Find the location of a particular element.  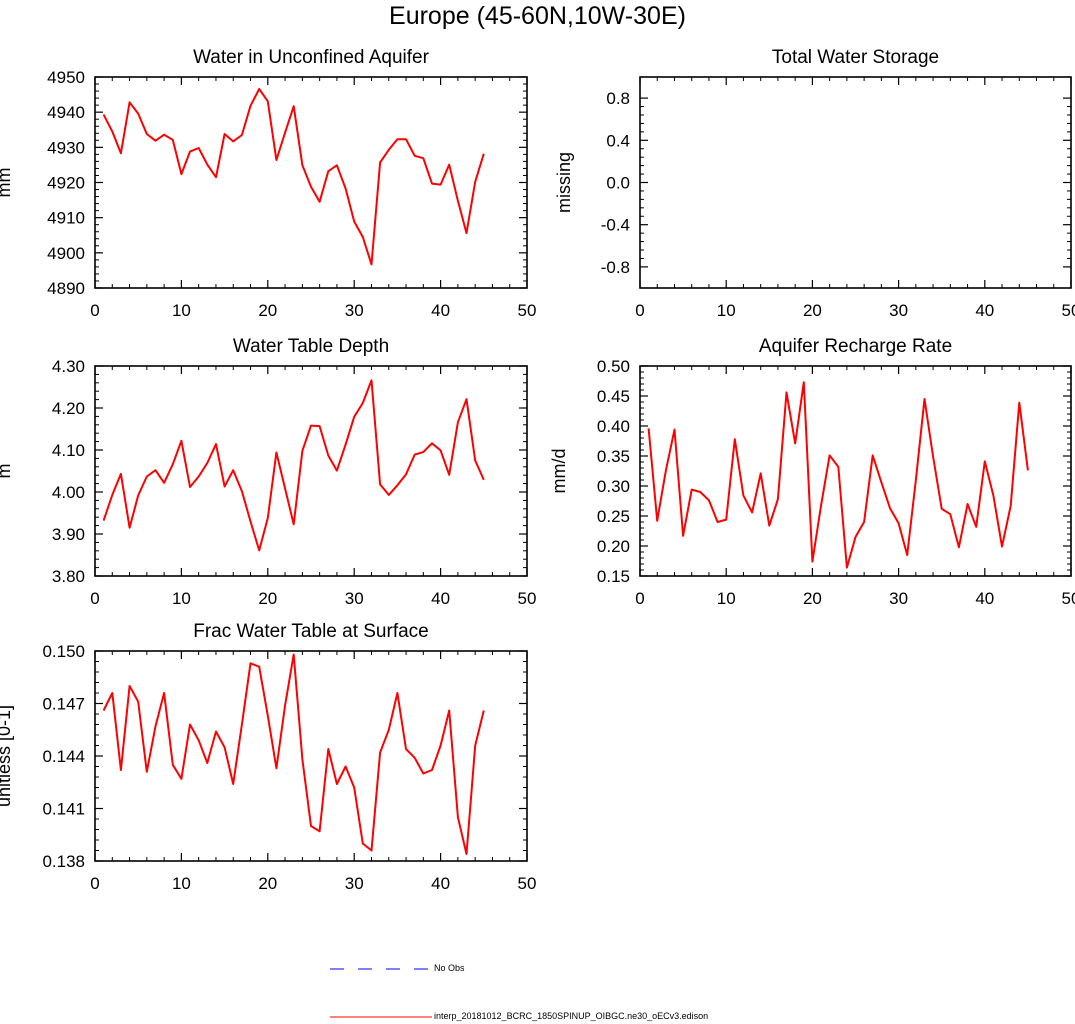

y-tick-label: 0.8 is located at coordinates (618, 98).